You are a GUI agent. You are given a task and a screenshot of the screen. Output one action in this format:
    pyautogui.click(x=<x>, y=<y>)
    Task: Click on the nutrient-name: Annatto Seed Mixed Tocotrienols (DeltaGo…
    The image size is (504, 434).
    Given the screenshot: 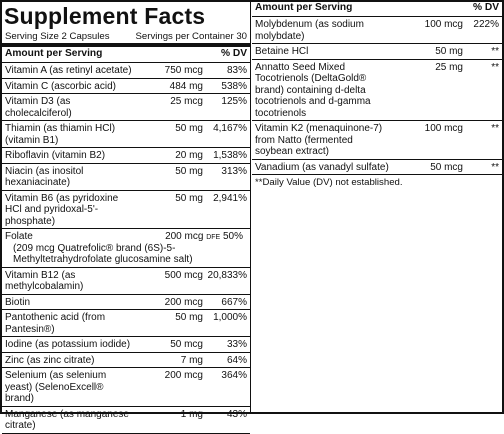 What is the action you would take?
    pyautogui.click(x=313, y=90)
    